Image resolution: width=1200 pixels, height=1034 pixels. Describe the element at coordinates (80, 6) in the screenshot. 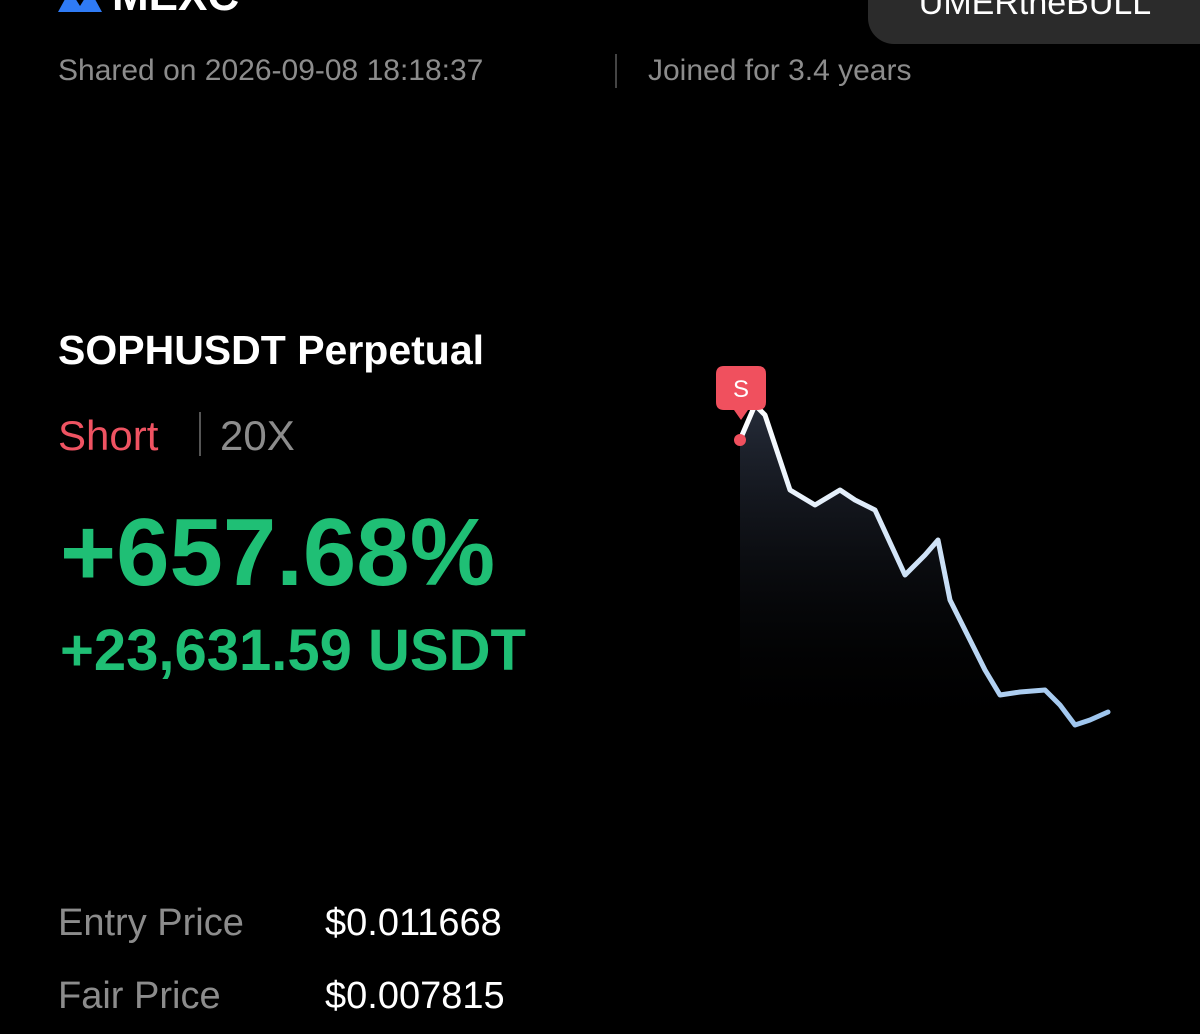

I see `logo-mark` at that location.